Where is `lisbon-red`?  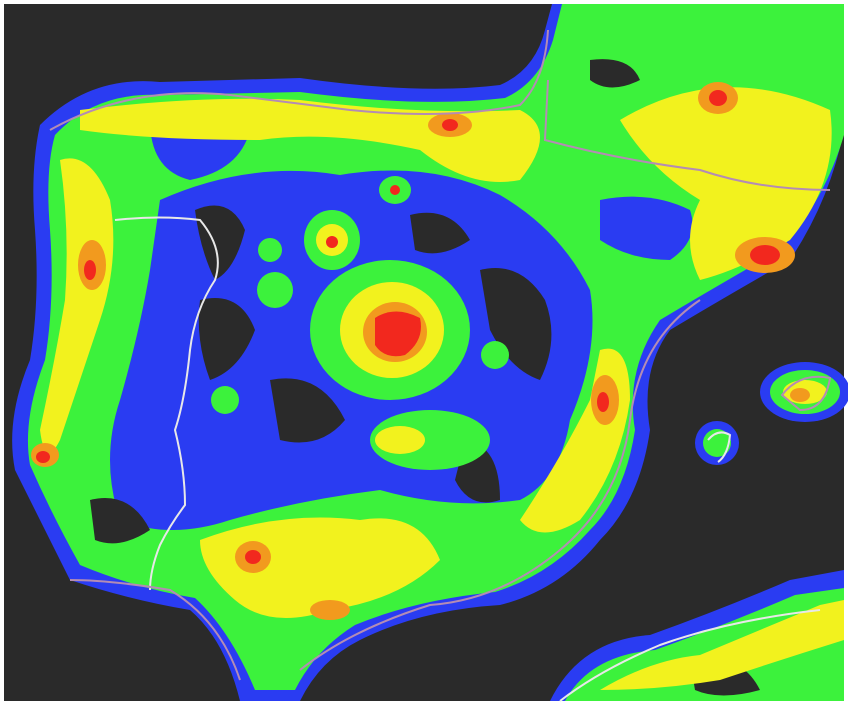
lisbon-red is located at coordinates (43, 457).